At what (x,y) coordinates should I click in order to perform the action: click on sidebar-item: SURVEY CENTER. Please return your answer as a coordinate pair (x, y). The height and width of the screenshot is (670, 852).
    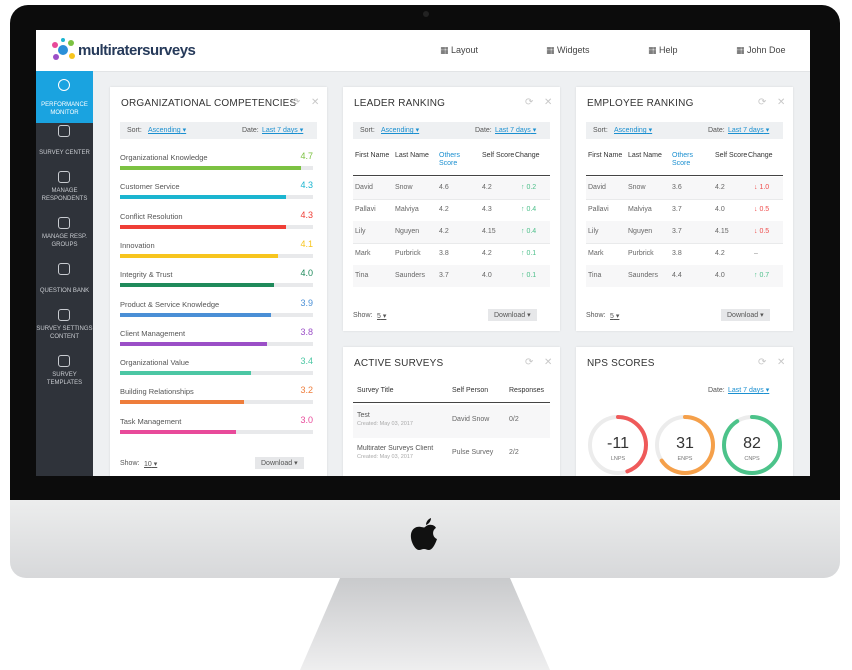
    Looking at the image, I should click on (64, 140).